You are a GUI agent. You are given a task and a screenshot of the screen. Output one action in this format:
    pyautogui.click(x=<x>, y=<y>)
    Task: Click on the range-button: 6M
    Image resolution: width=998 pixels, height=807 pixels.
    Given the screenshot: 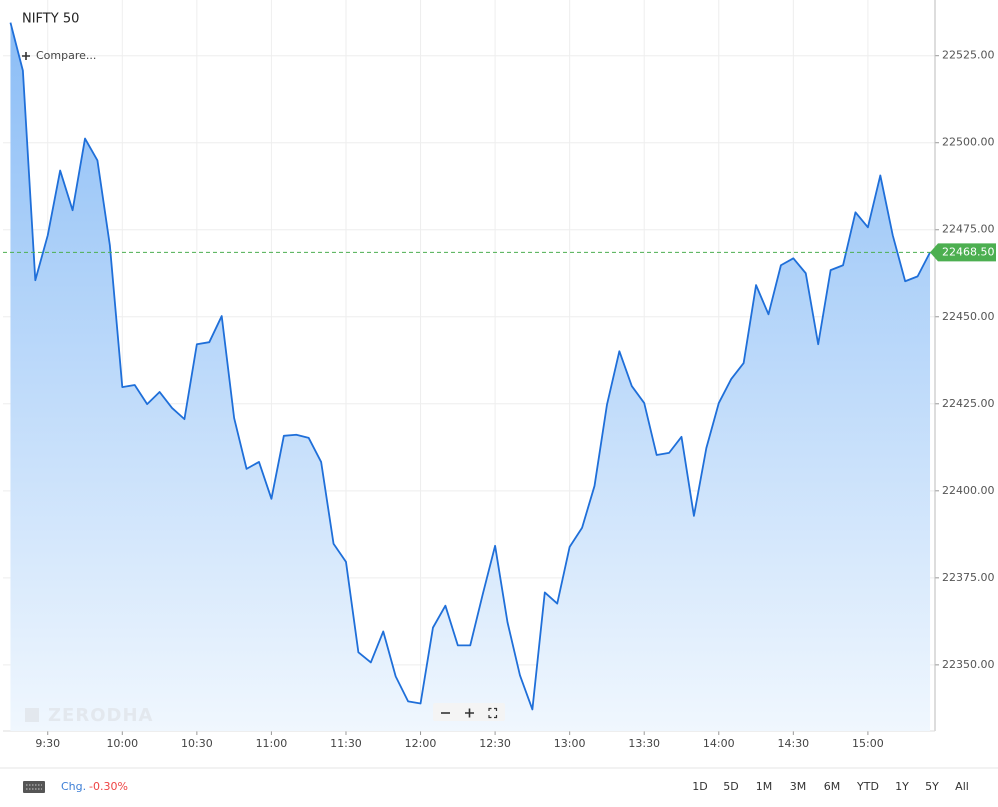 What is the action you would take?
    pyautogui.click(x=832, y=786)
    